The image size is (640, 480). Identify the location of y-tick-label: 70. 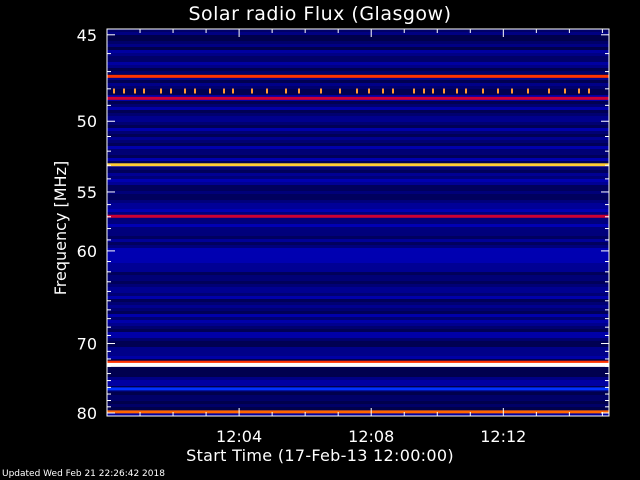
(87, 344).